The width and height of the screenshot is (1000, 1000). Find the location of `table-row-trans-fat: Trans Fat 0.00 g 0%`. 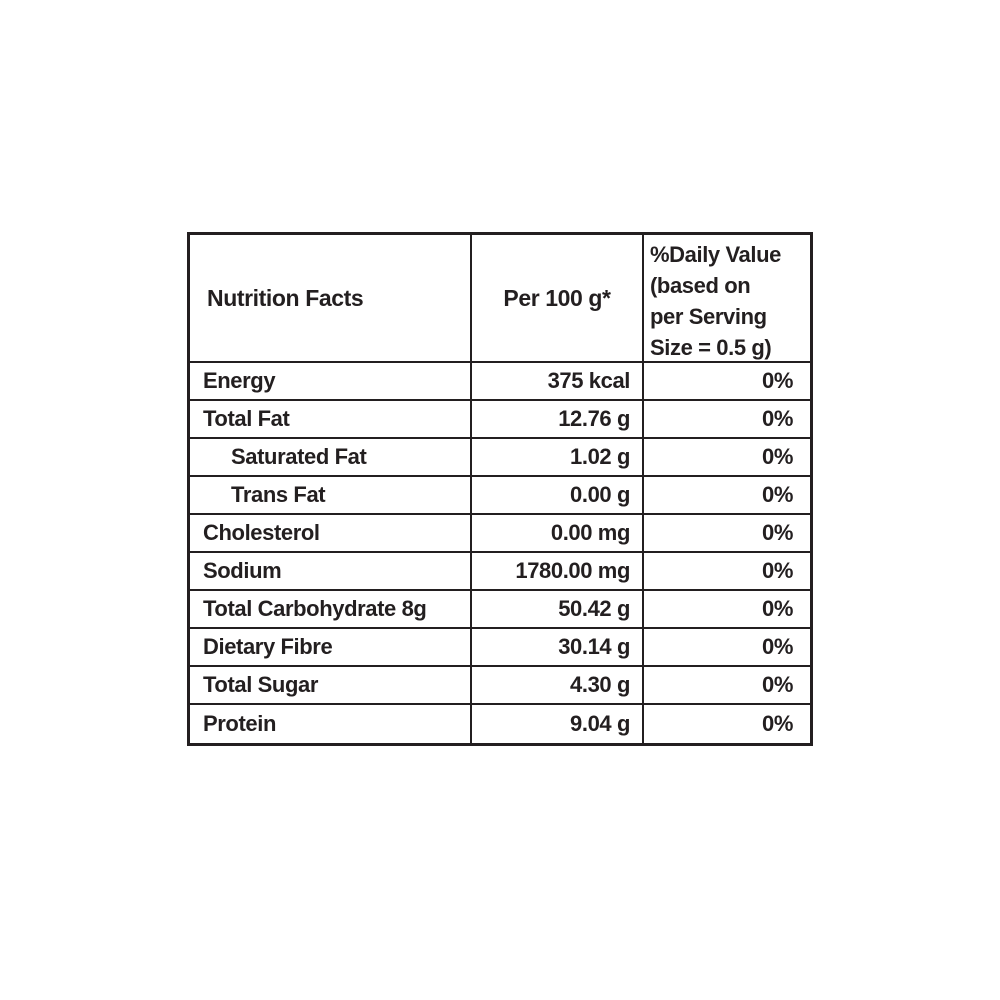

table-row-trans-fat: Trans Fat 0.00 g 0% is located at coordinates (500, 496).